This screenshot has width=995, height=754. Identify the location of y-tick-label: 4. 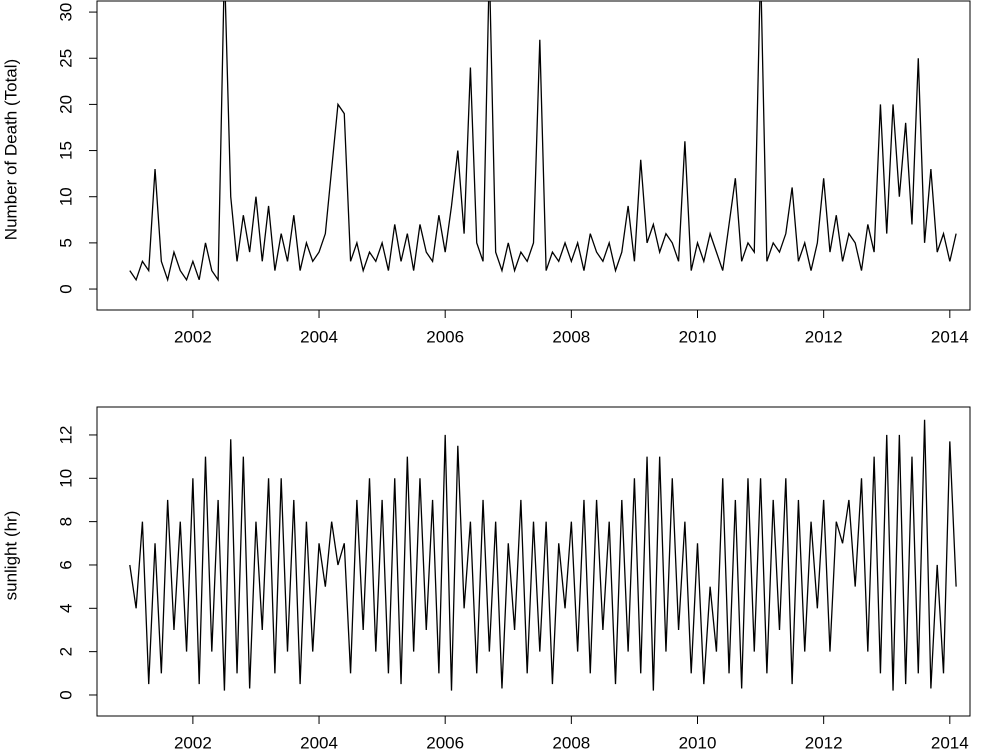
(65, 608).